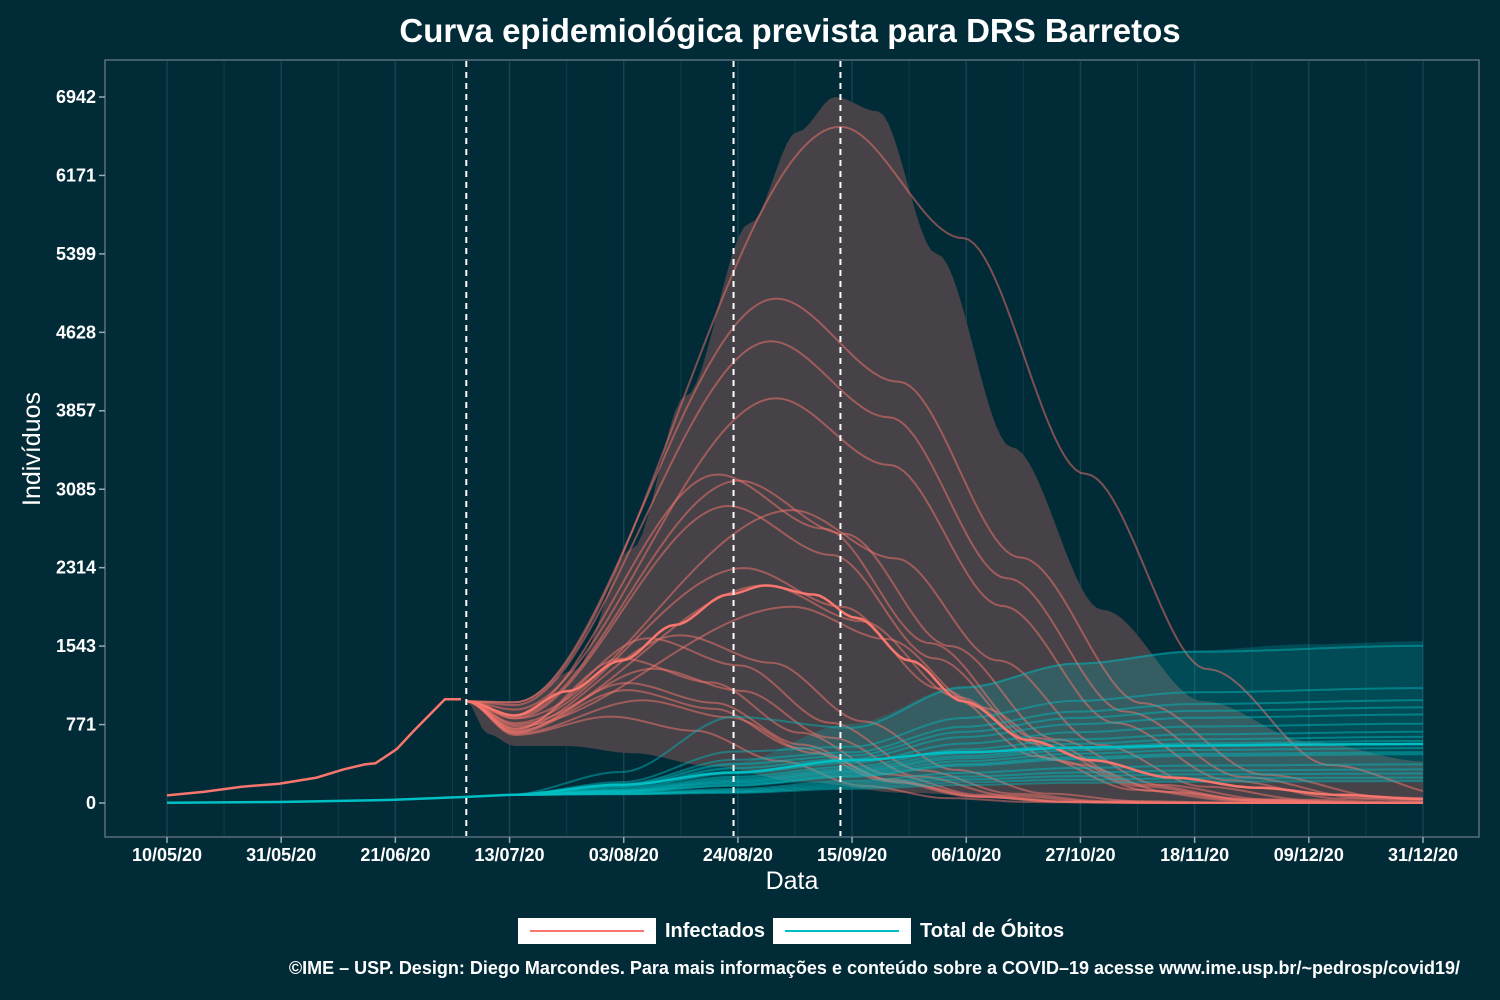 Image resolution: width=1500 pixels, height=1000 pixels. What do you see at coordinates (76, 489) in the screenshot?
I see `y-tick-label: 3085` at bounding box center [76, 489].